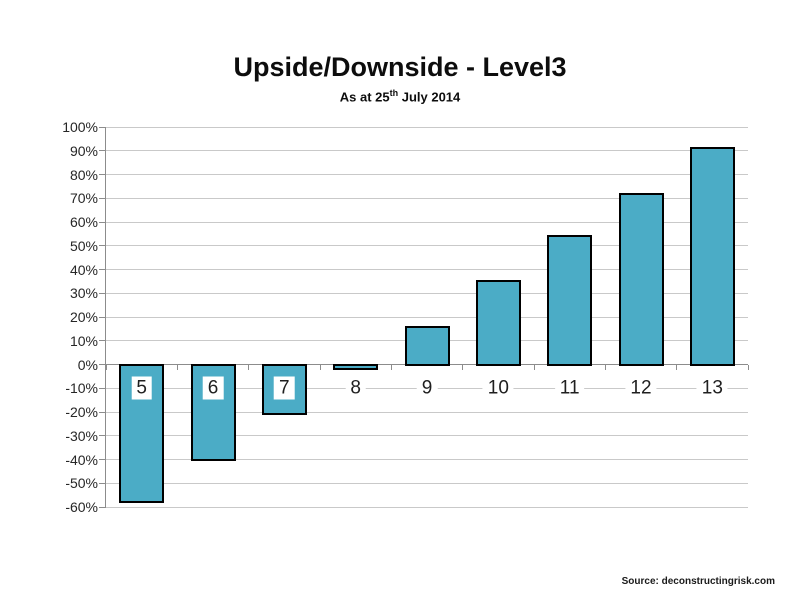  Describe the element at coordinates (394, 93) in the screenshot. I see `subtitle-ordinal-suffix: th` at that location.